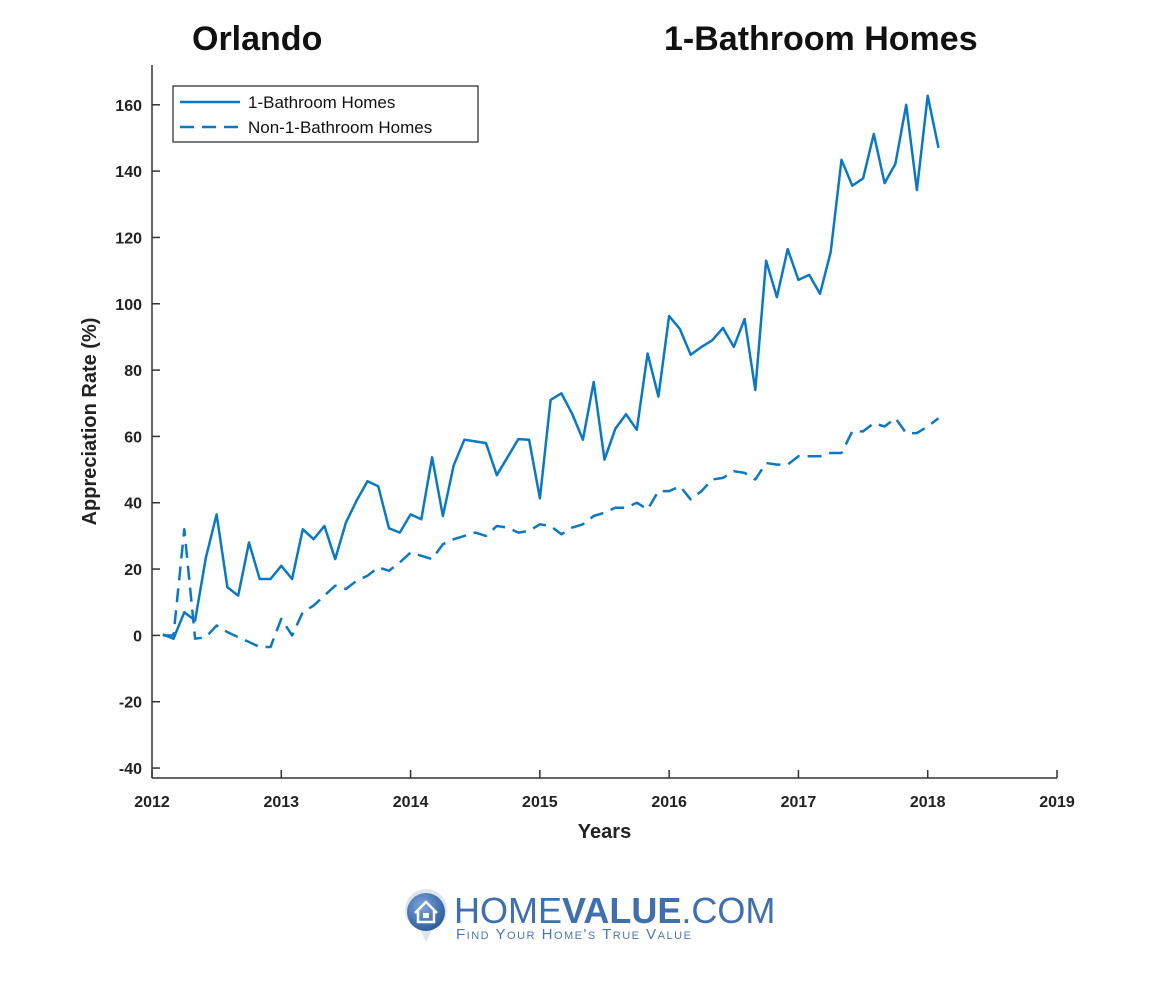 This screenshot has width=1167, height=1000. Describe the element at coordinates (340, 127) in the screenshot. I see `legend-label: Non-1-Bathroom Homes` at that location.